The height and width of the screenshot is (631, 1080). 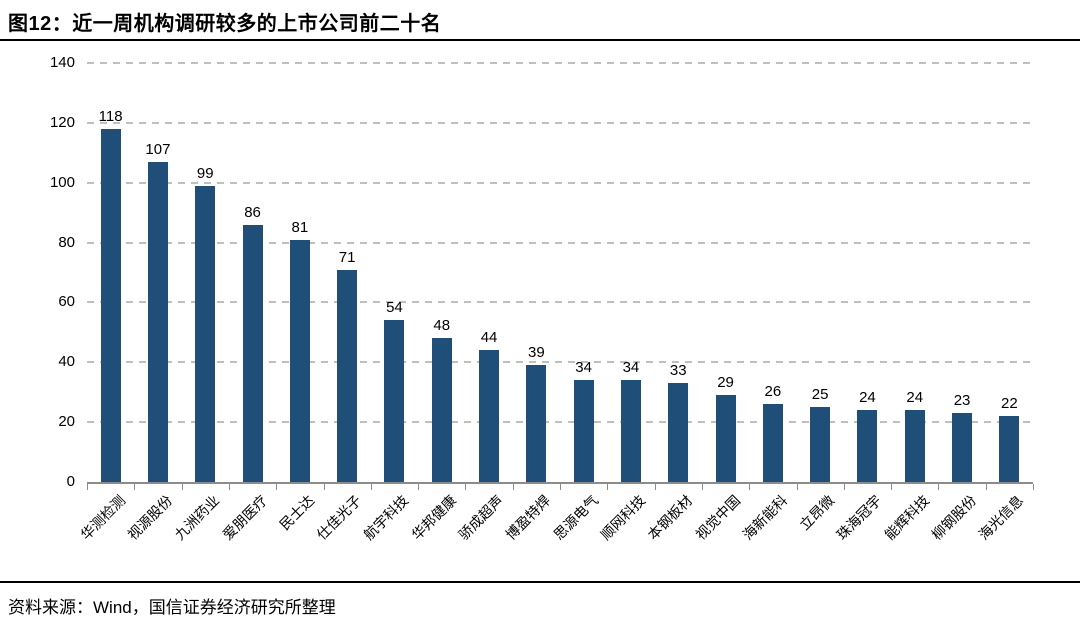 What do you see at coordinates (536, 423) in the screenshot?
I see `bar-博盈特焊` at bounding box center [536, 423].